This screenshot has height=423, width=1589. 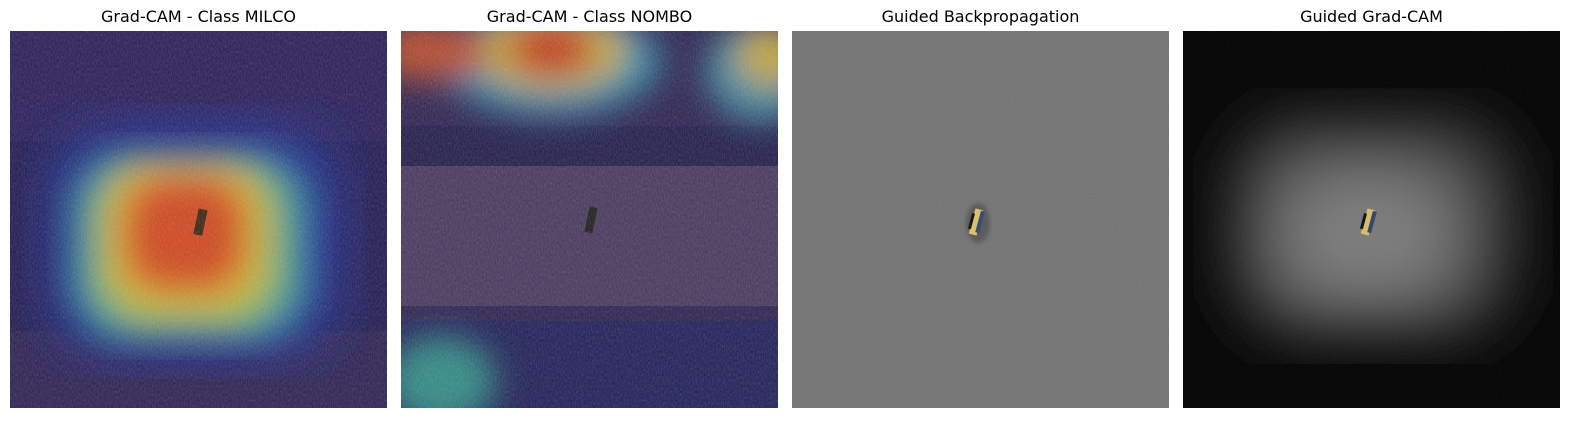 What do you see at coordinates (589, 16) in the screenshot?
I see `panel-title: Grad-CAM - Class NOMBO` at bounding box center [589, 16].